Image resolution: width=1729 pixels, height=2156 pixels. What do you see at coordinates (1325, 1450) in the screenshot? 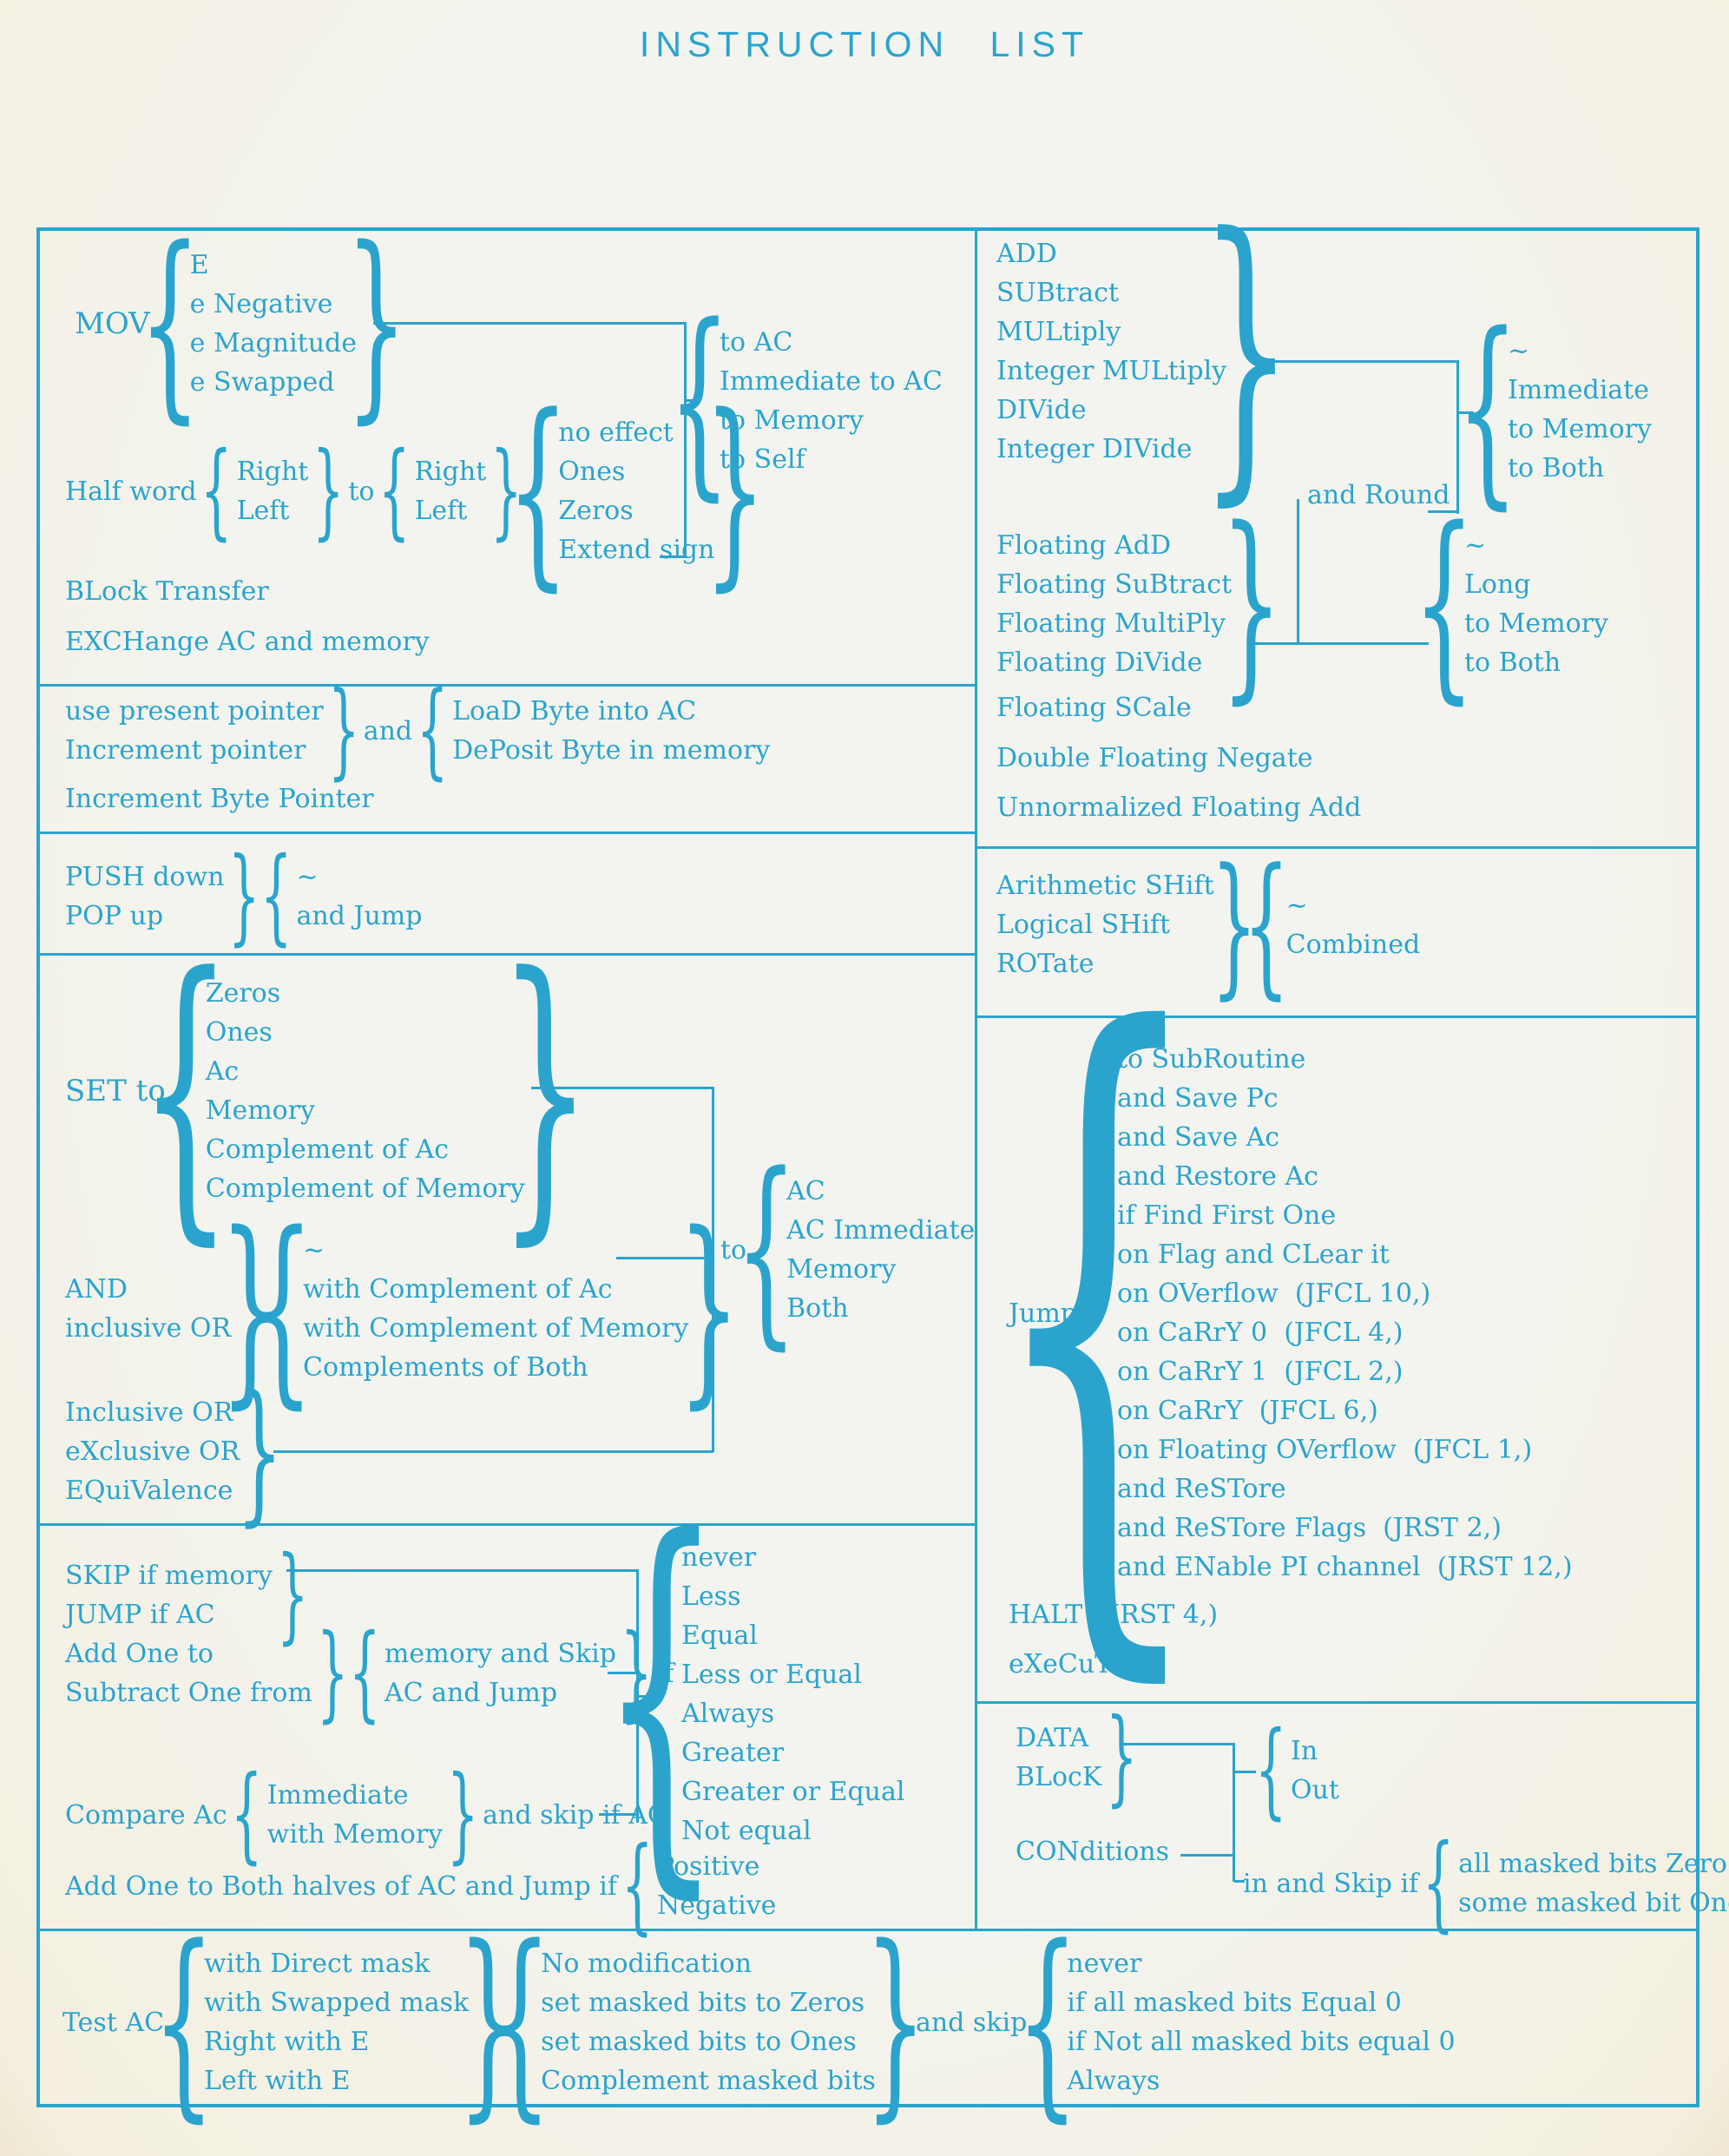
I see `text-line: on Floating OVerflow (JFCL 1,)` at bounding box center [1325, 1450].